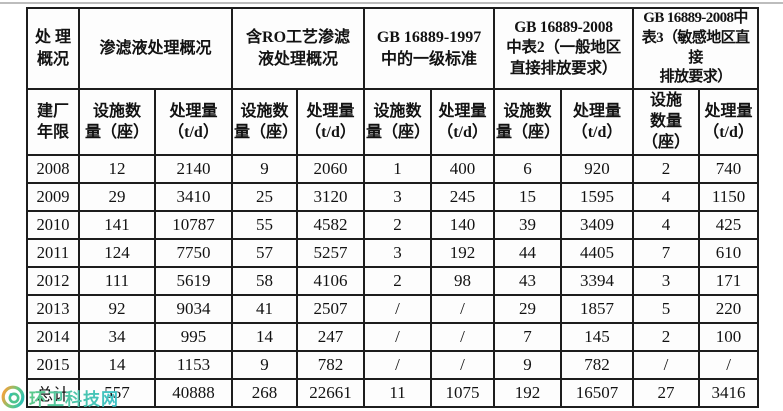  Describe the element at coordinates (331, 196) in the screenshot. I see `value-cell: 3120` at that location.